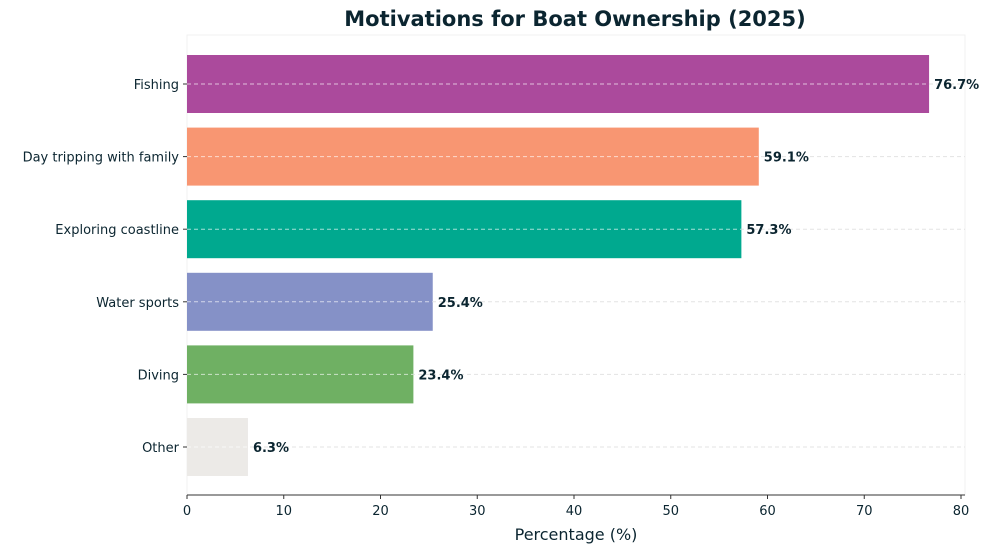 The width and height of the screenshot is (989, 551). Describe the element at coordinates (574, 511) in the screenshot. I see `x-tick-label: 40` at that location.